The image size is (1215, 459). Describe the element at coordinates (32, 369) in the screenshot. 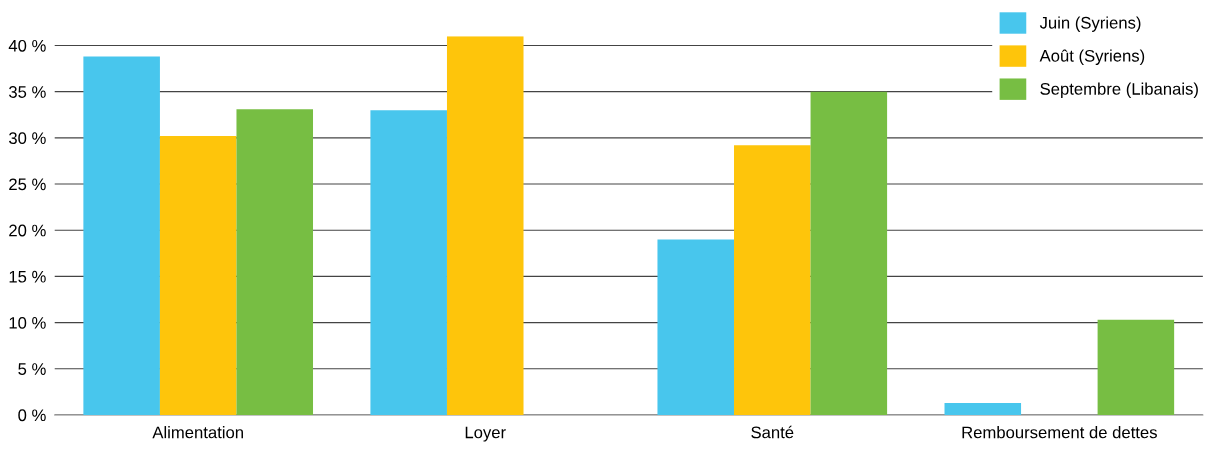

I see `y-tick-label: 5 %` at that location.